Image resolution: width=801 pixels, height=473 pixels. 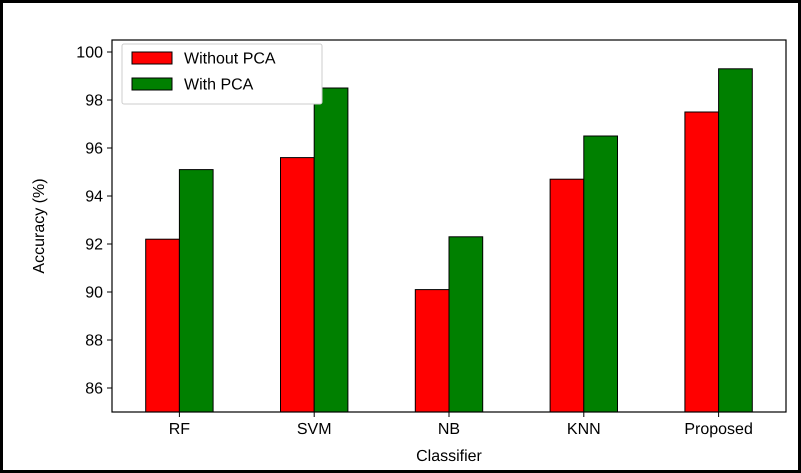 I want to click on y-tick-label: 92, so click(x=94, y=245).